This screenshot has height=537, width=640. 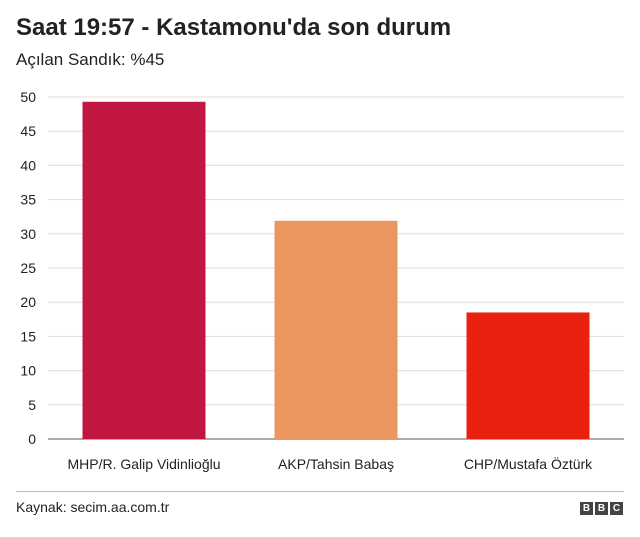 What do you see at coordinates (28, 200) in the screenshot?
I see `y-tick-label: 35` at bounding box center [28, 200].